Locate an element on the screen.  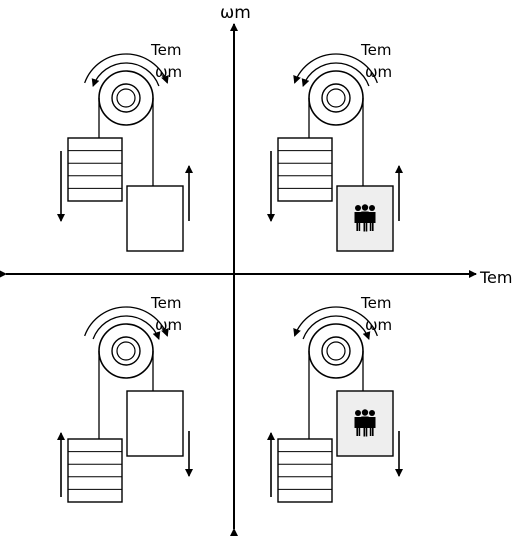
horizontal-axis-label: Tem is located at coordinates (495, 277).